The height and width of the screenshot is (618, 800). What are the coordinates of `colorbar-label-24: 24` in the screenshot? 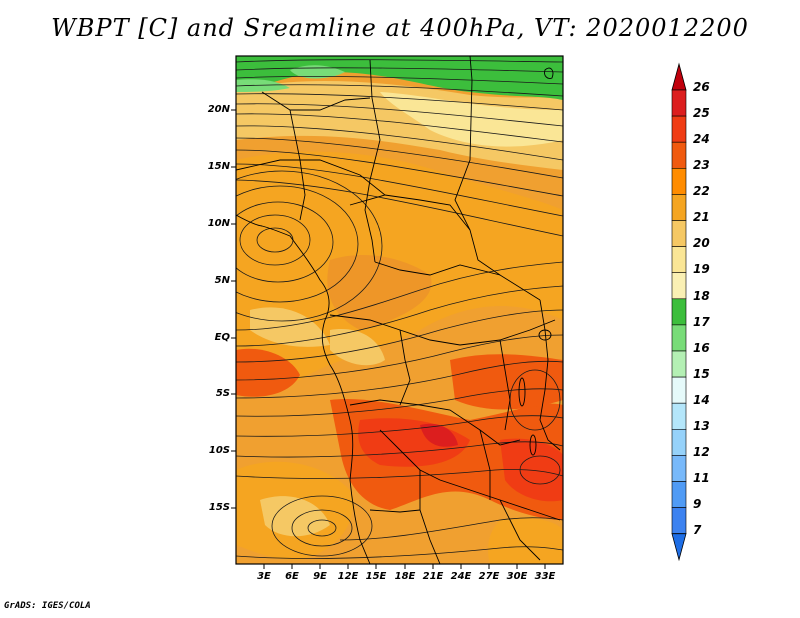 It's located at (701, 139).